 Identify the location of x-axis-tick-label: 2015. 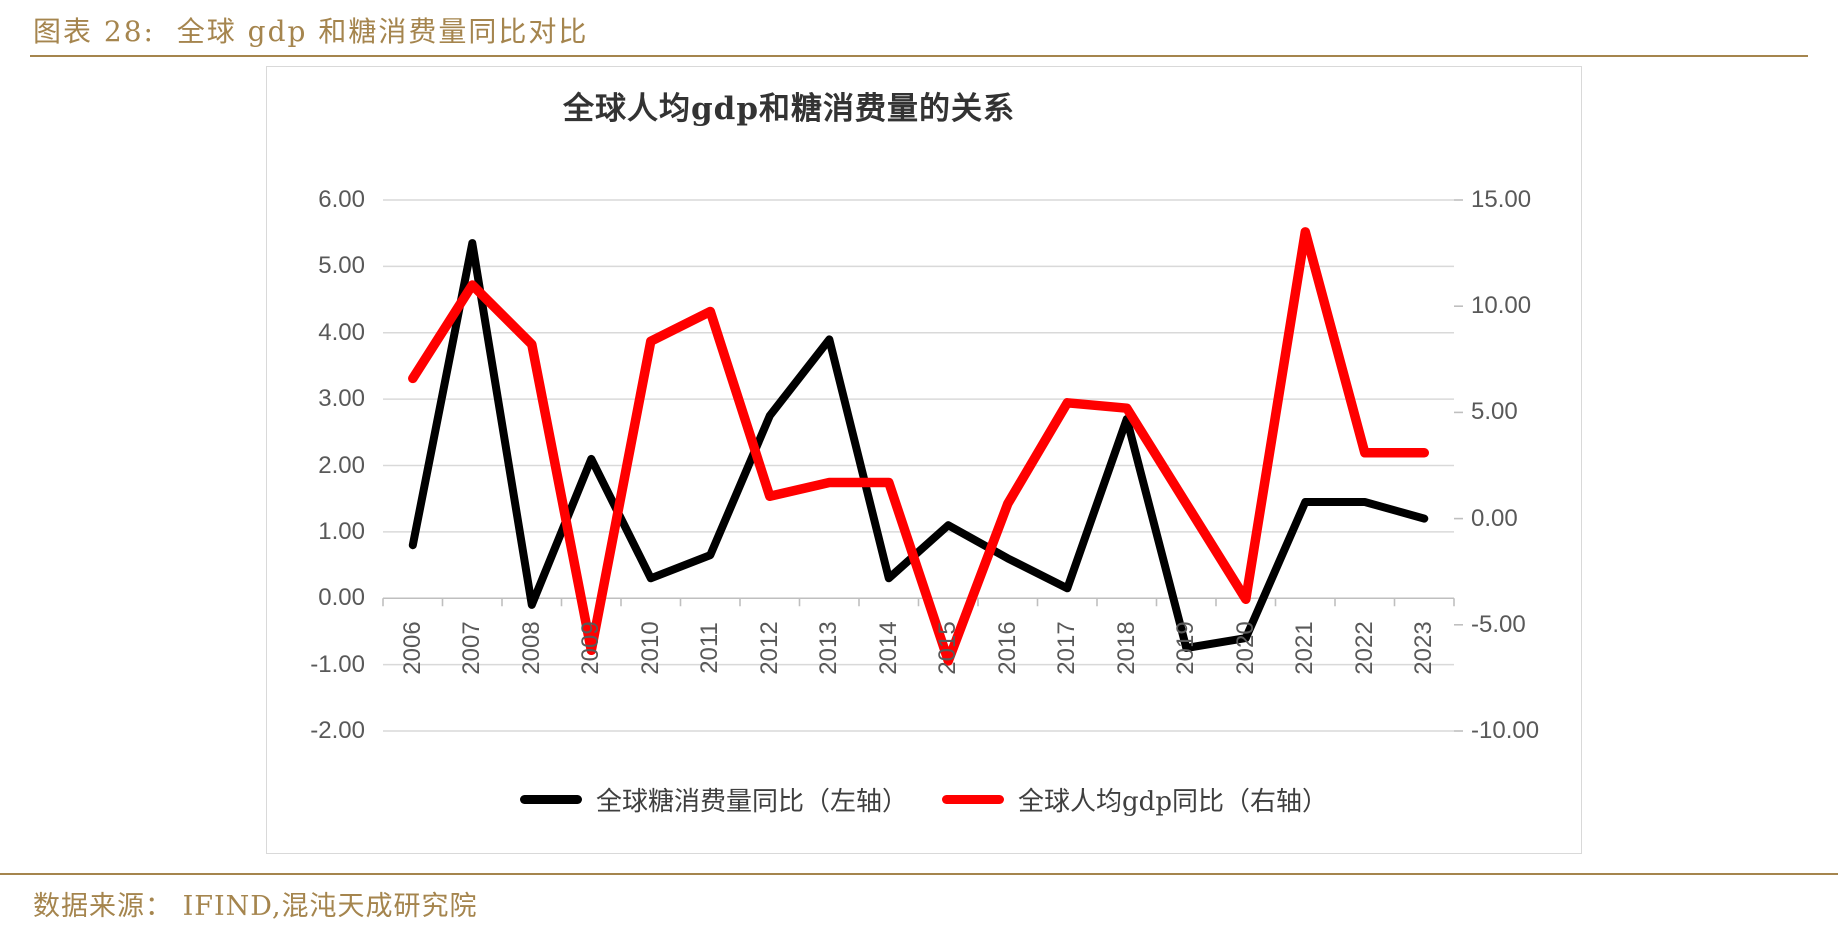
(948, 648).